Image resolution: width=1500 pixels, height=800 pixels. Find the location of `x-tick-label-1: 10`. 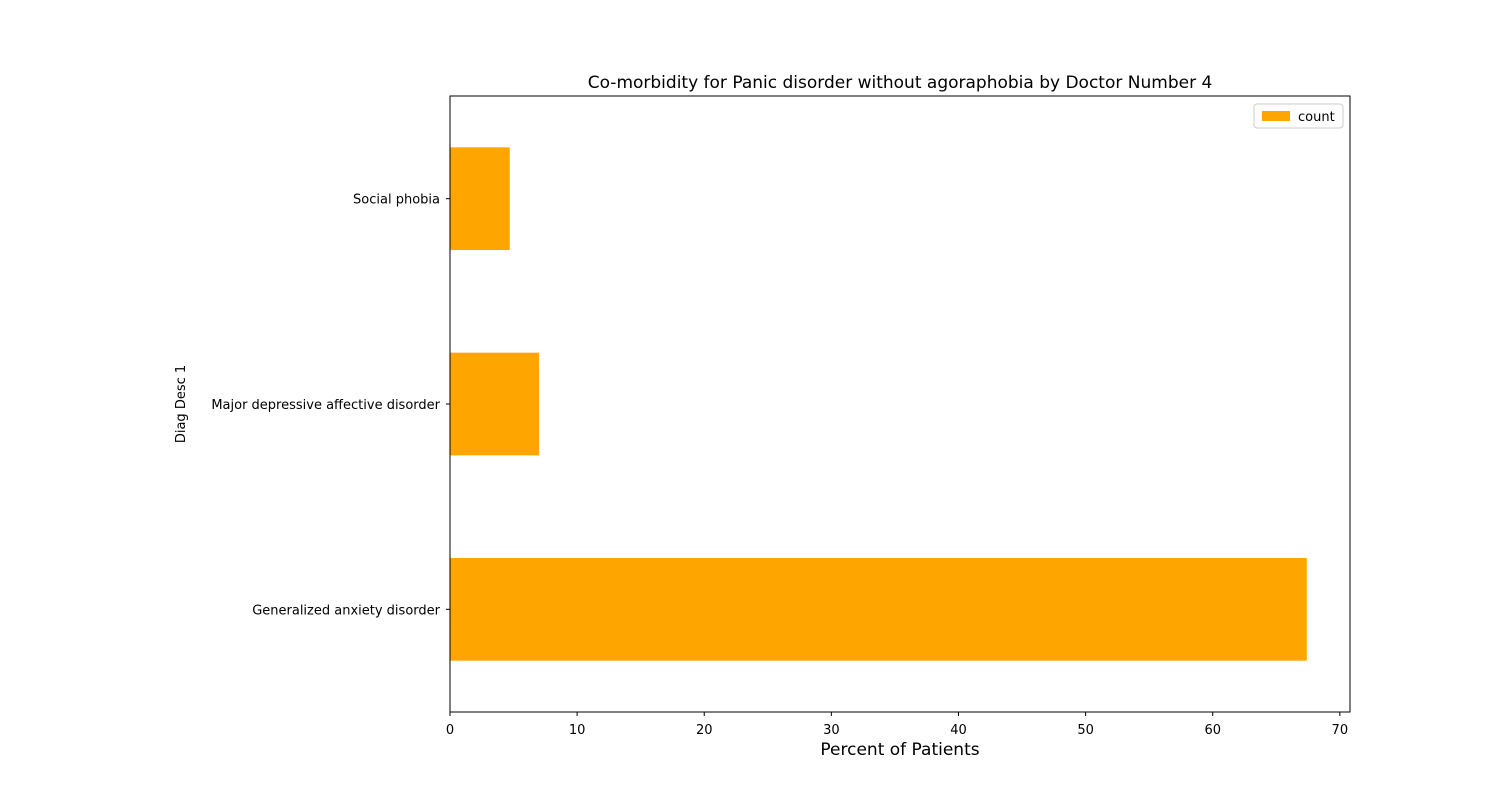

x-tick-label-1: 10 is located at coordinates (577, 730).